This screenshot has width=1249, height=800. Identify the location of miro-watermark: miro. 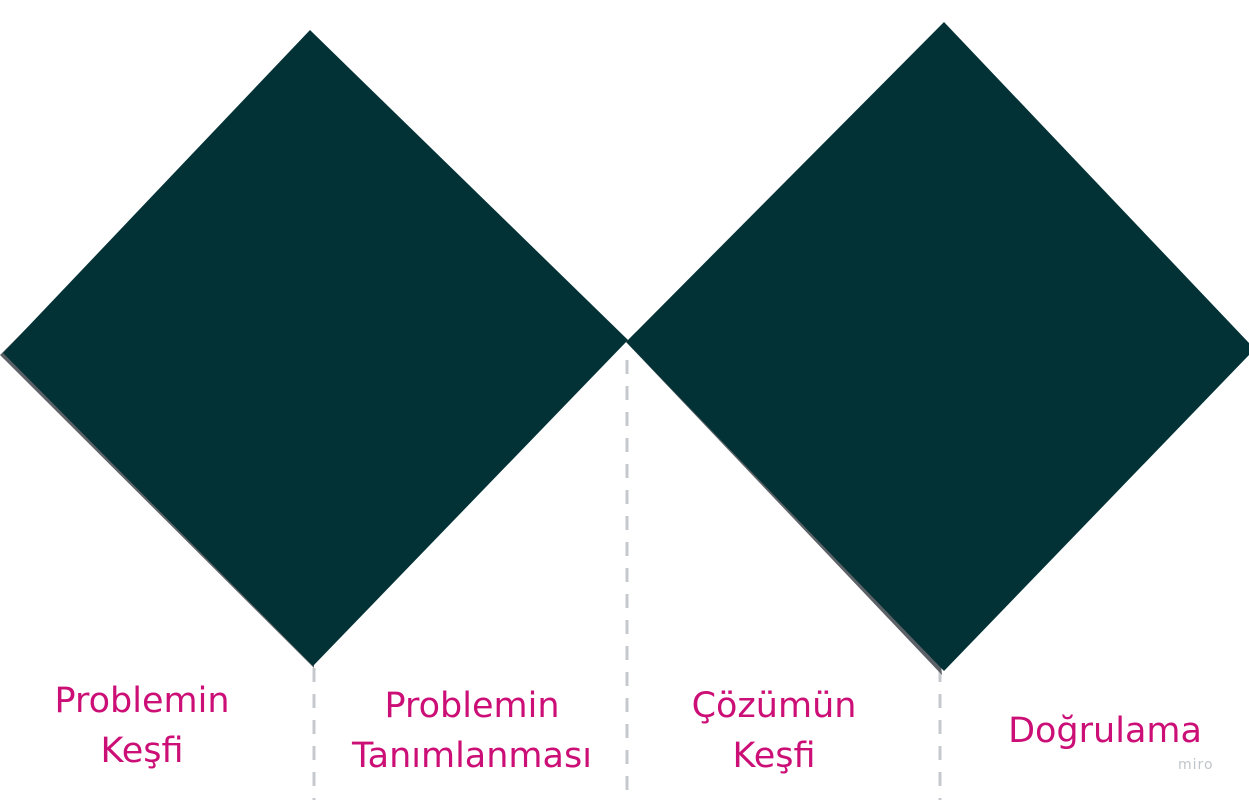
(1196, 765).